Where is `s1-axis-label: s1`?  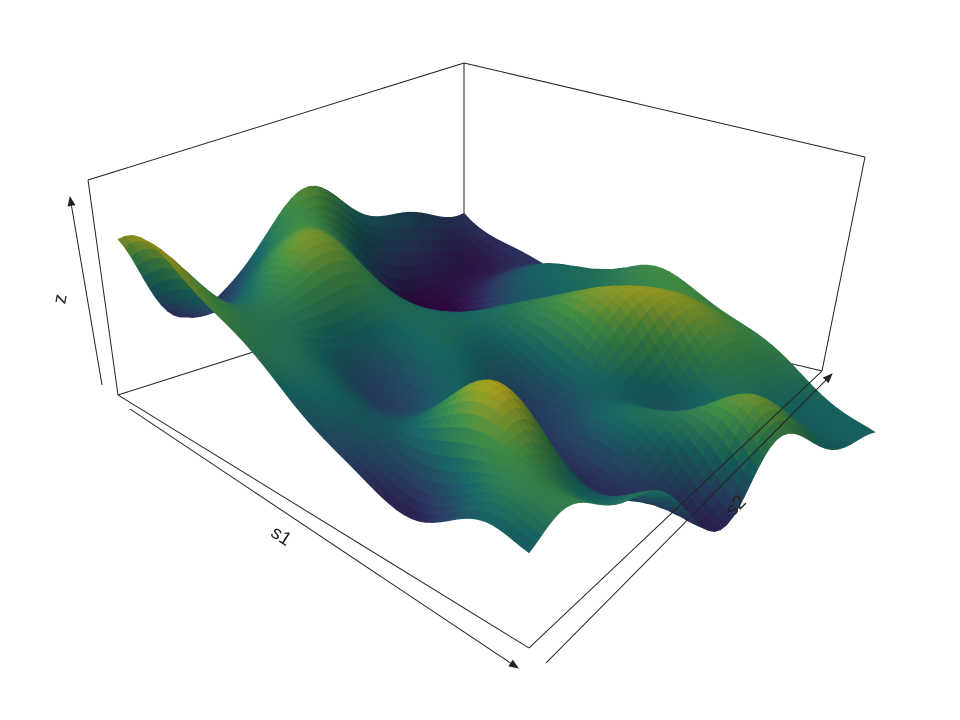 s1-axis-label: s1 is located at coordinates (281, 536).